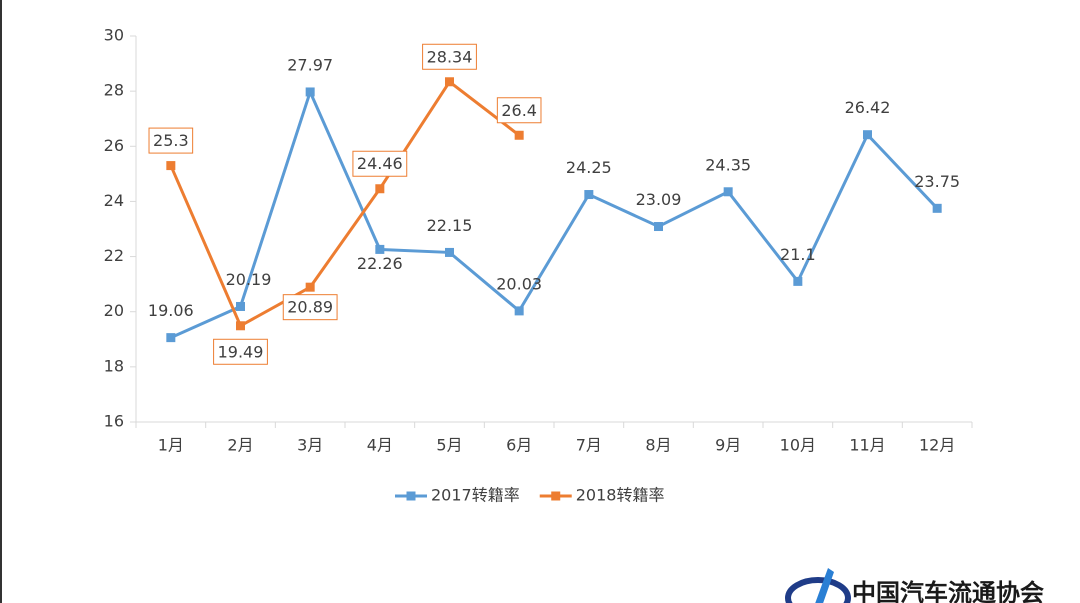  Describe the element at coordinates (589, 167) in the screenshot. I see `data-label: 24.25` at that location.